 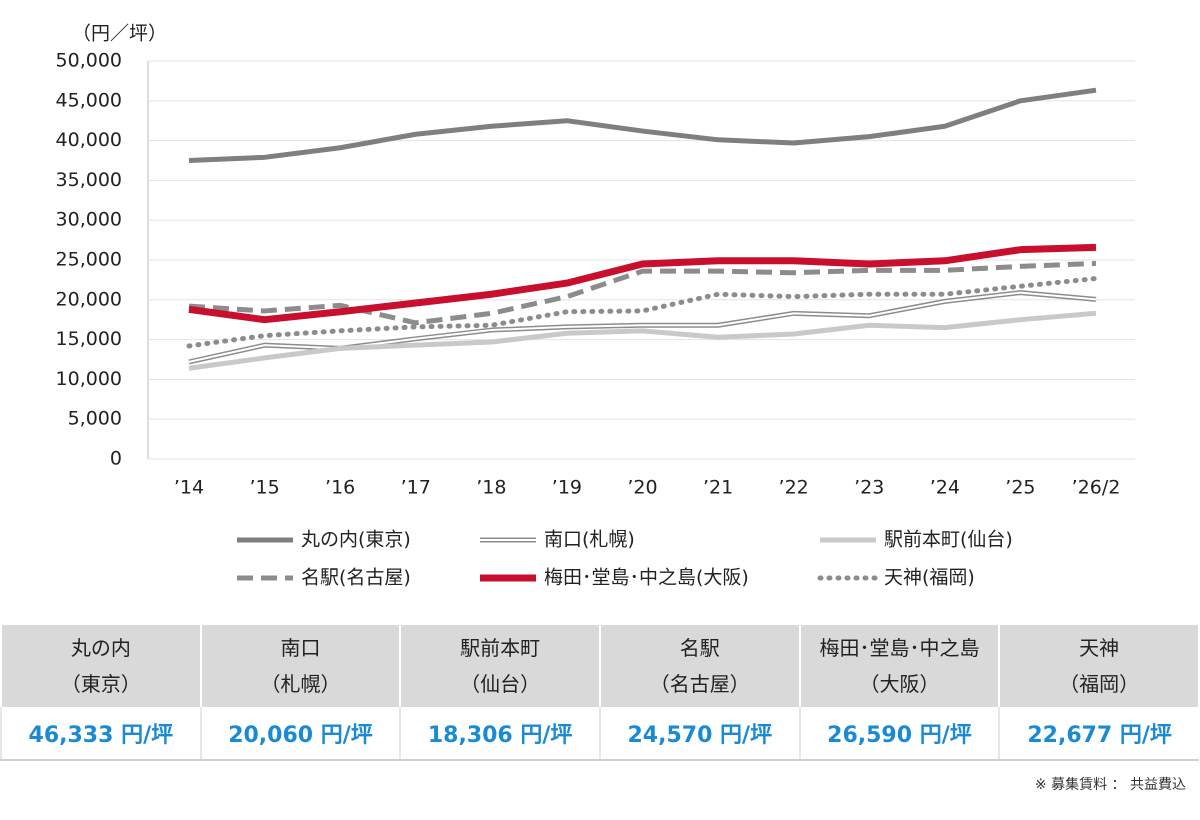 I want to click on legend-label: 駅前本町(仙台), so click(x=948, y=540).